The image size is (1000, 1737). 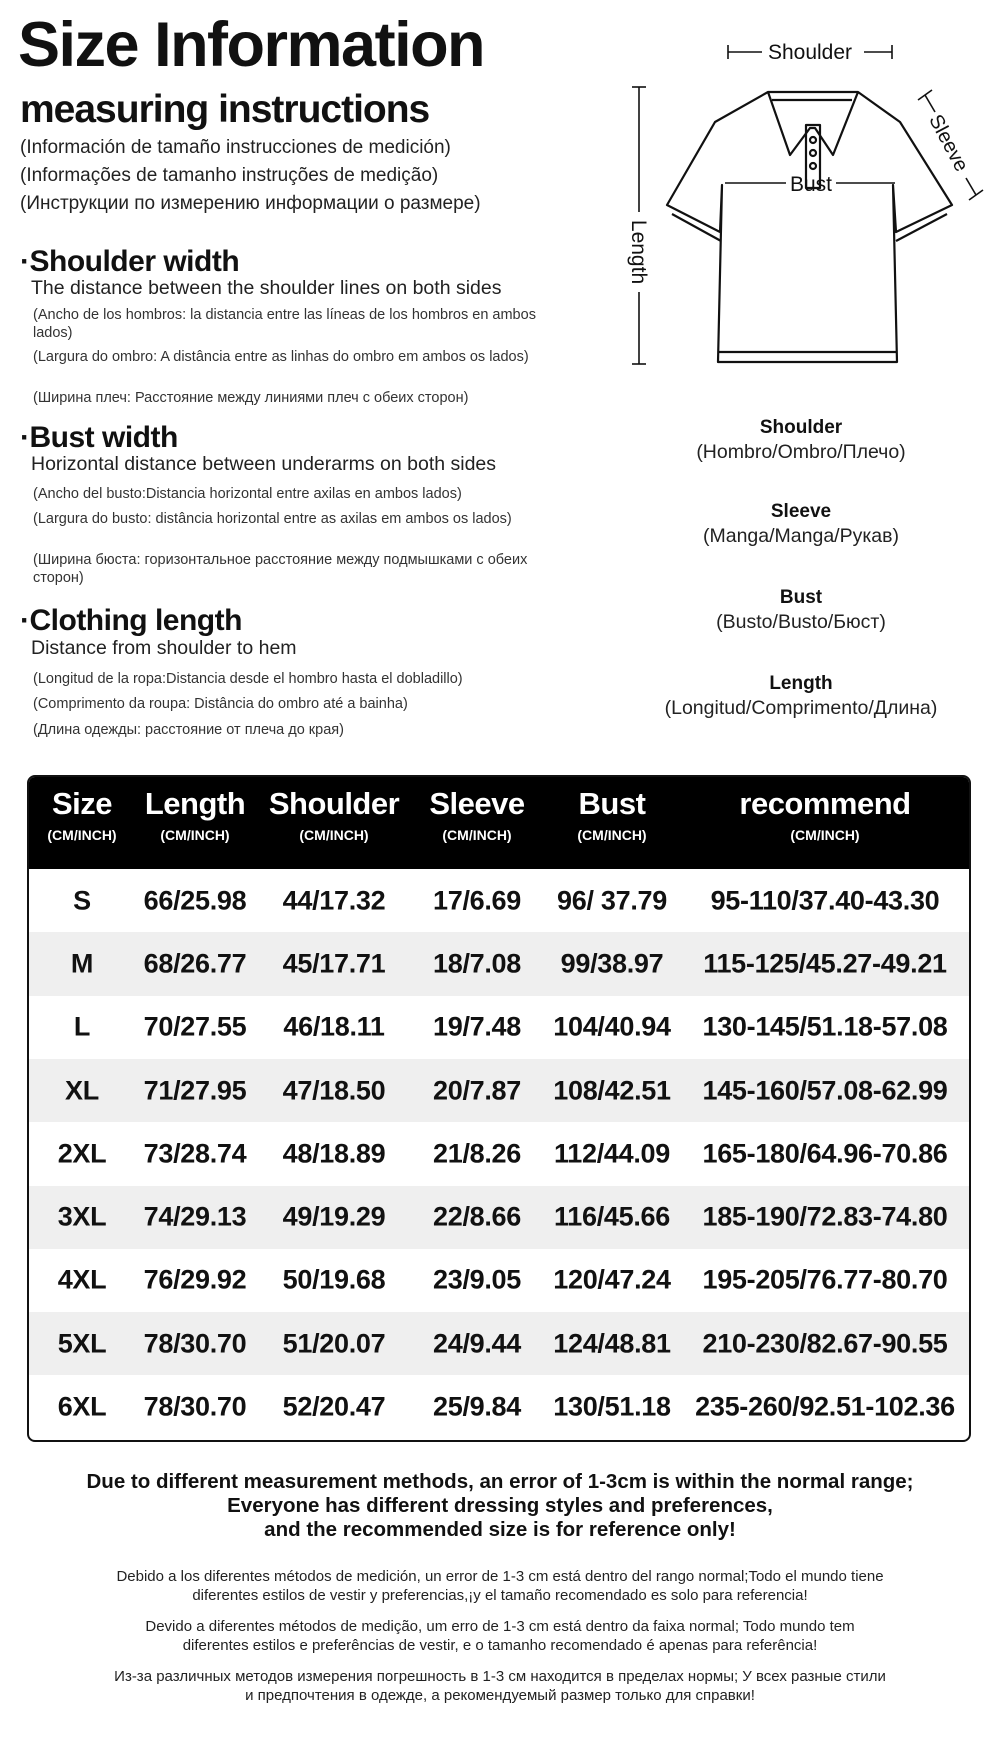 What do you see at coordinates (477, 1343) in the screenshot?
I see `cell-sleeve: 24/9.44` at bounding box center [477, 1343].